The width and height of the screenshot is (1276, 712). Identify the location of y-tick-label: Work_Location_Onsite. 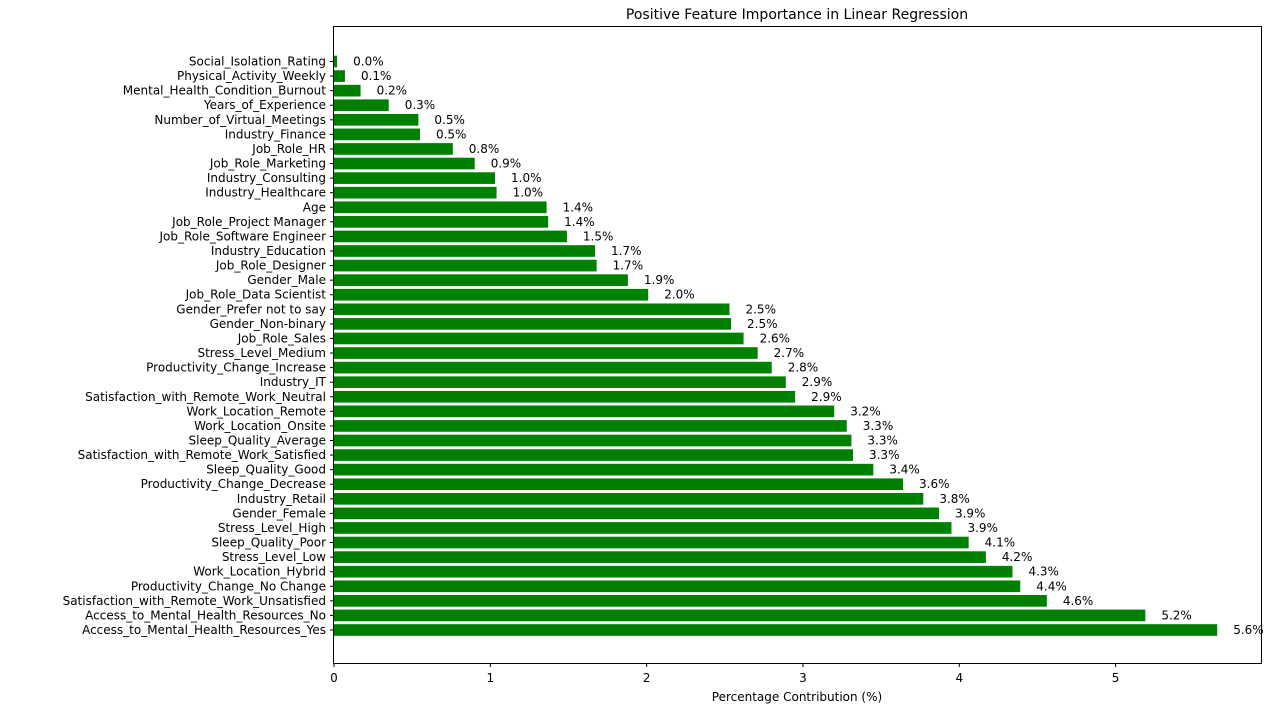
(260, 426).